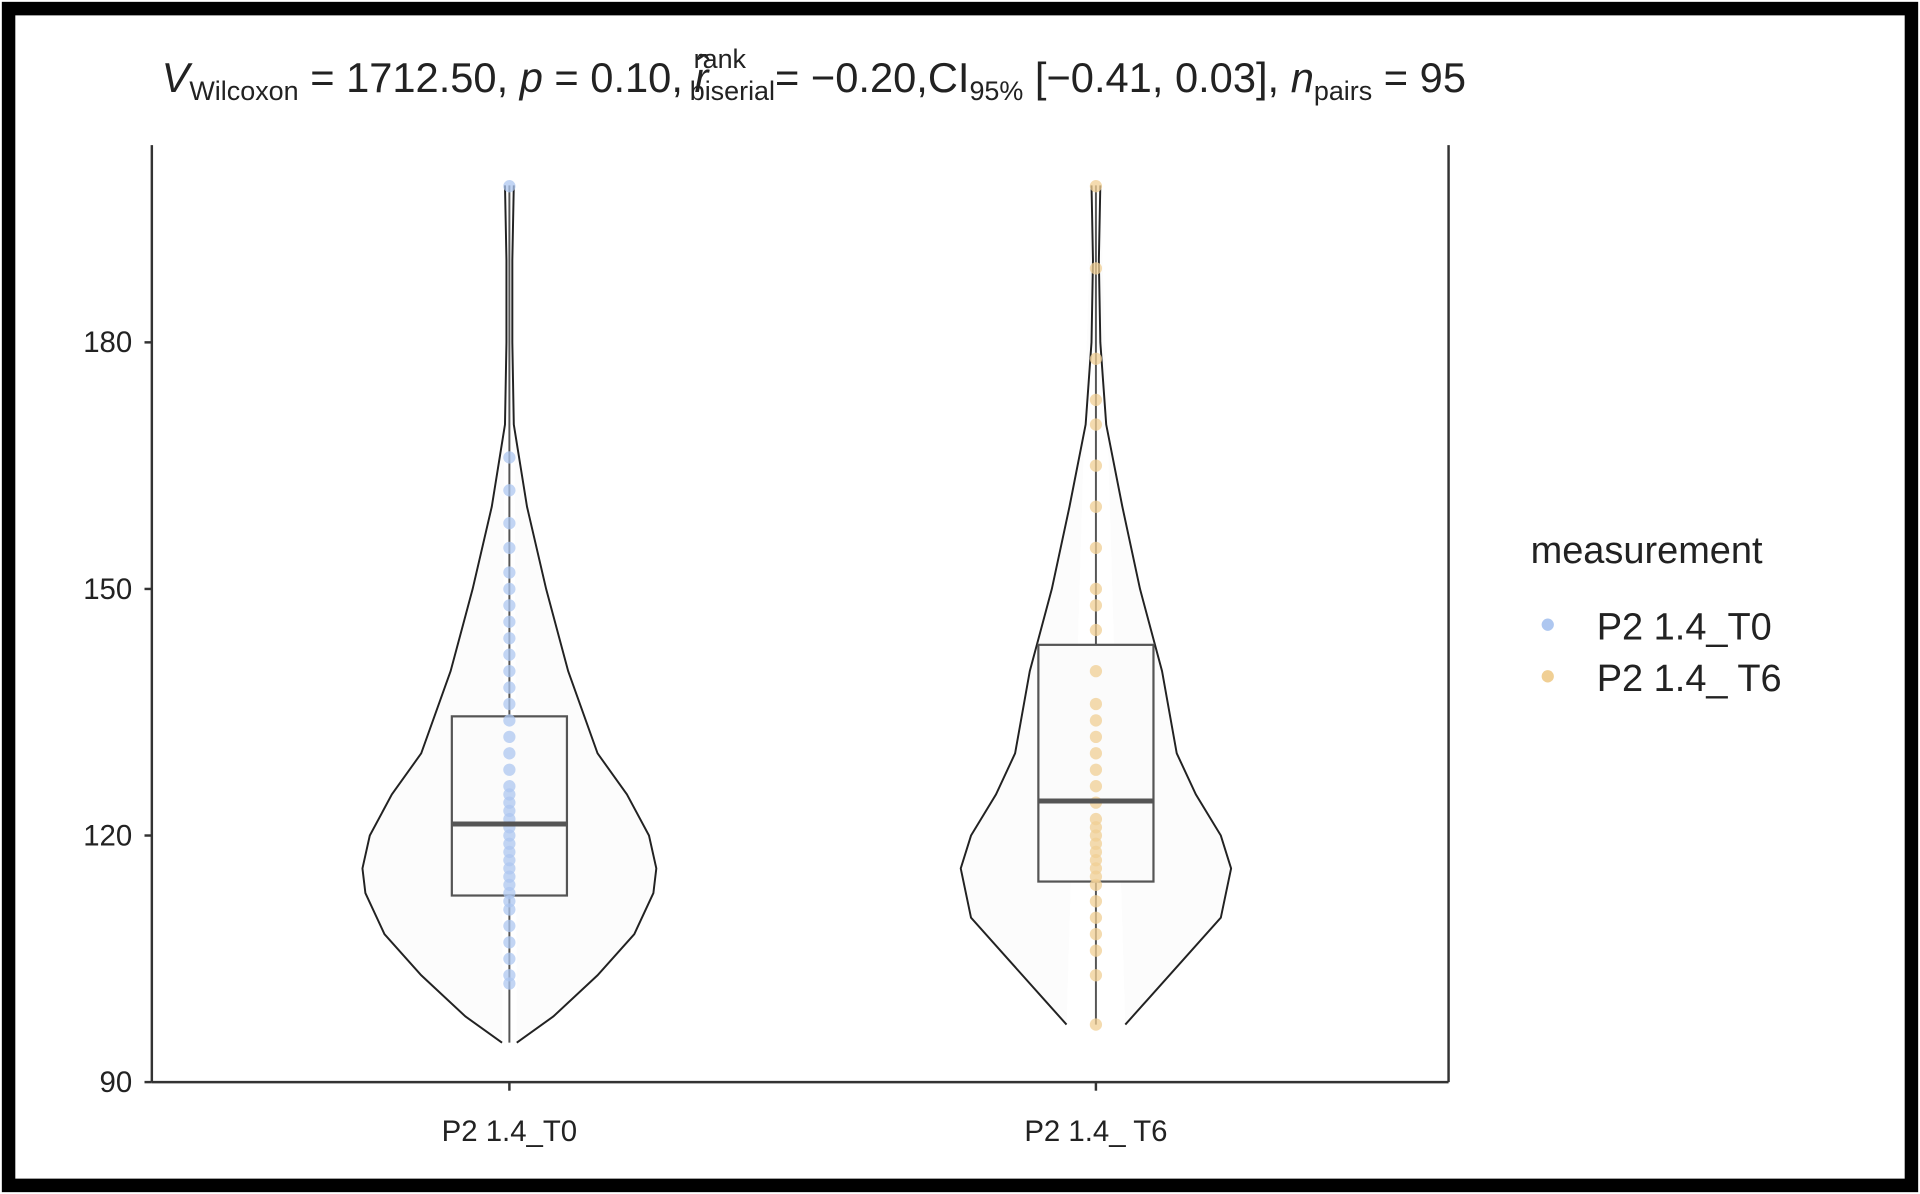 The image size is (1920, 1194). Describe the element at coordinates (1343, 91) in the screenshot. I see `title-part: pairs` at that location.